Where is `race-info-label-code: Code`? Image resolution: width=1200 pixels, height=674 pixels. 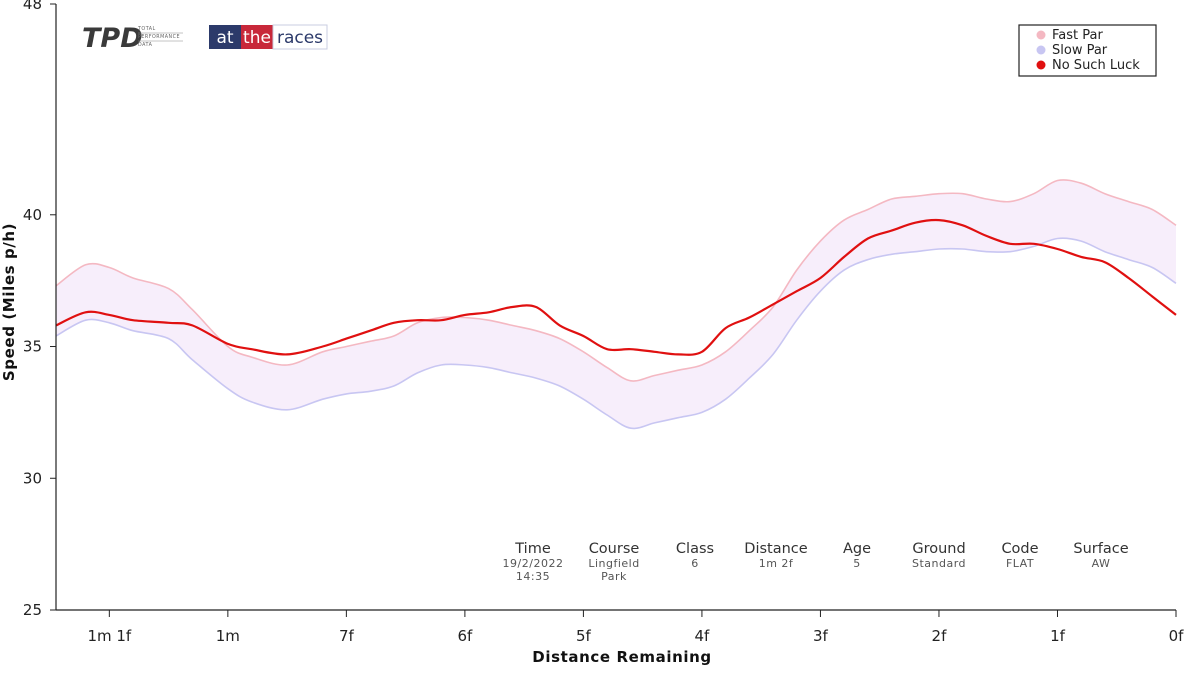 race-info-label-code: Code is located at coordinates (1019, 549).